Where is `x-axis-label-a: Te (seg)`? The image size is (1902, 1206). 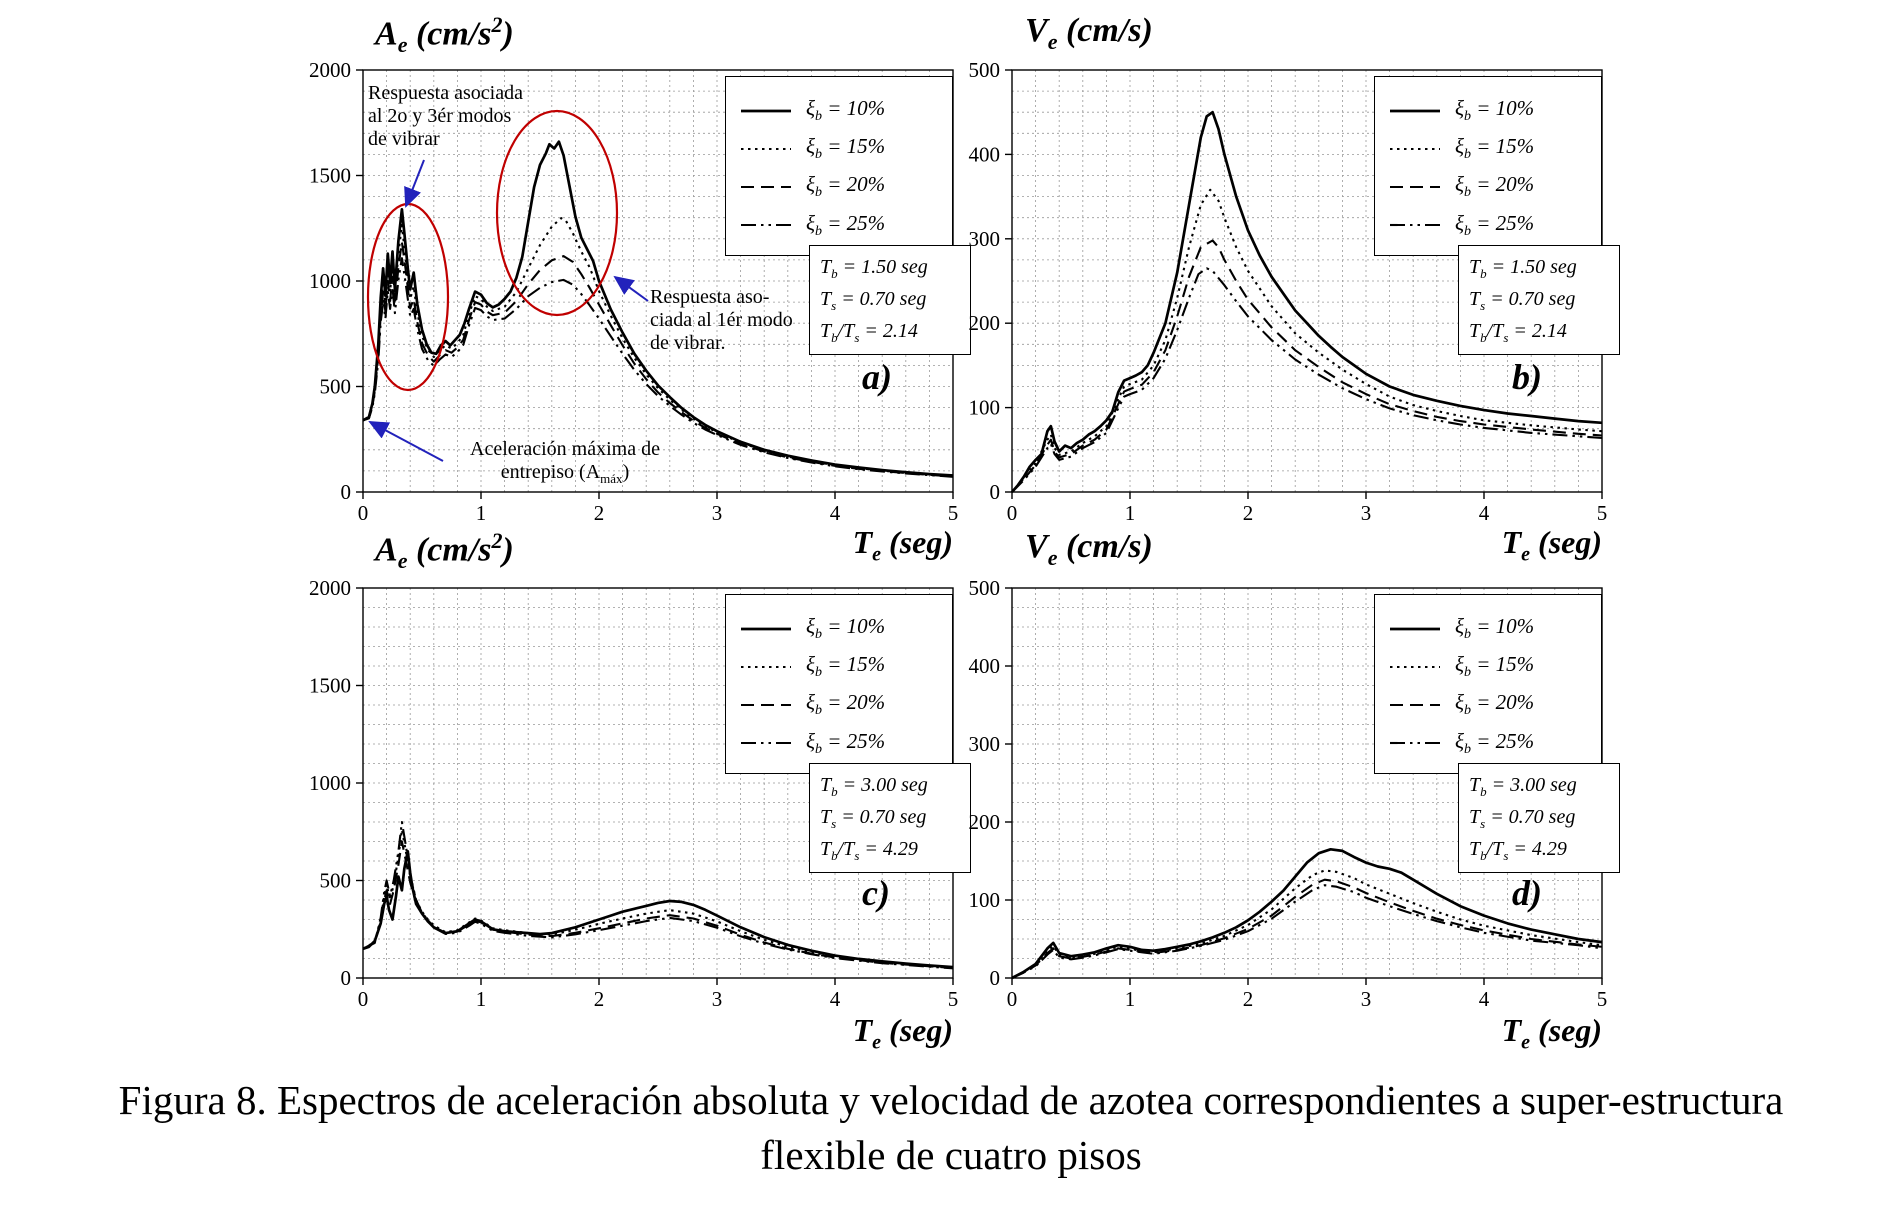
x-axis-label-a: Te (seg) is located at coordinates (902, 545).